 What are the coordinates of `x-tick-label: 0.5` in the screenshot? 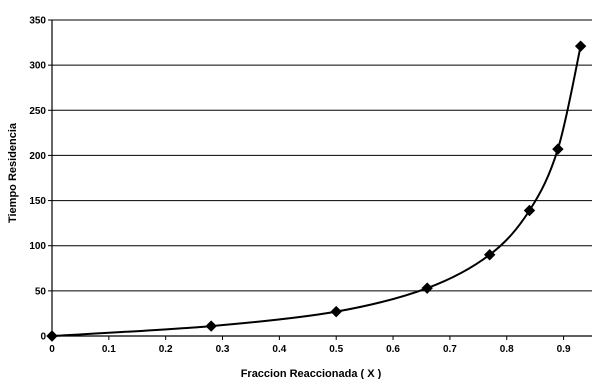 It's located at (336, 349).